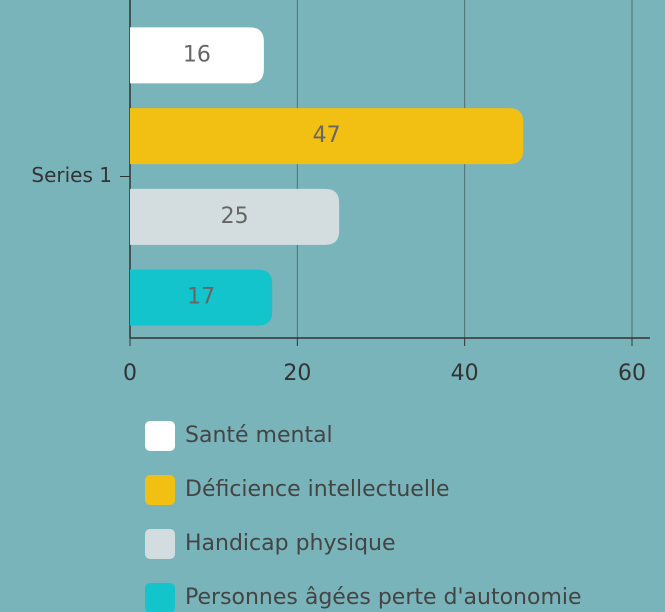 The width and height of the screenshot is (665, 612). I want to click on value-label: 25, so click(235, 216).